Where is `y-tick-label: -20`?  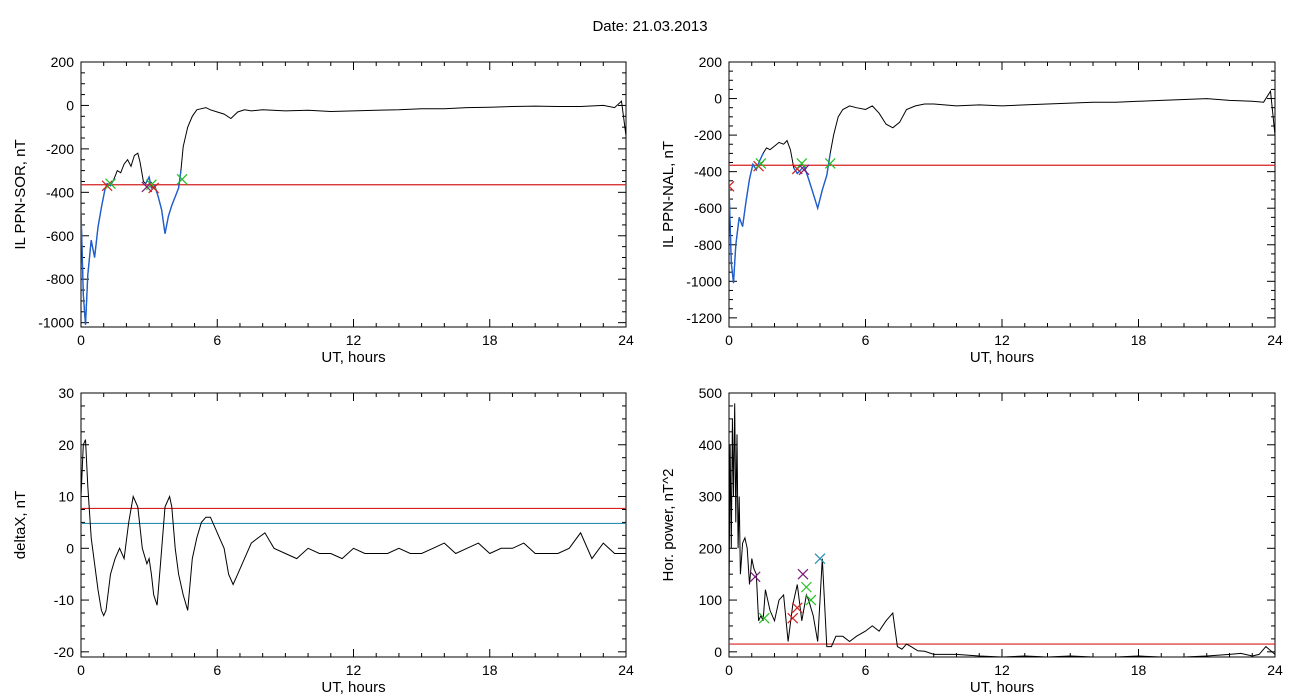
y-tick-label: -20 is located at coordinates (64, 652).